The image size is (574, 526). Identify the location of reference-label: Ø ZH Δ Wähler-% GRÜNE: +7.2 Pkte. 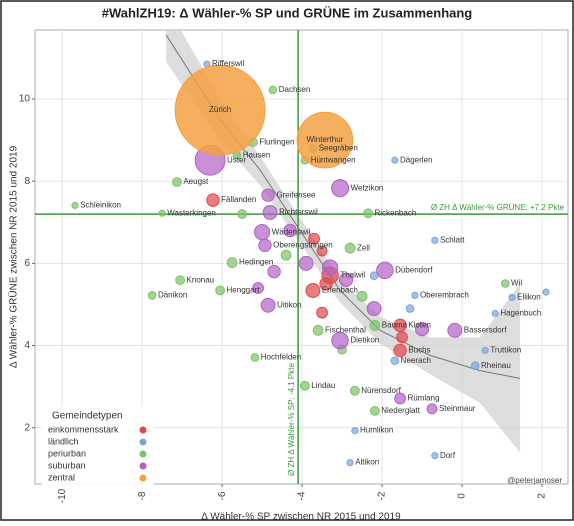
(498, 207).